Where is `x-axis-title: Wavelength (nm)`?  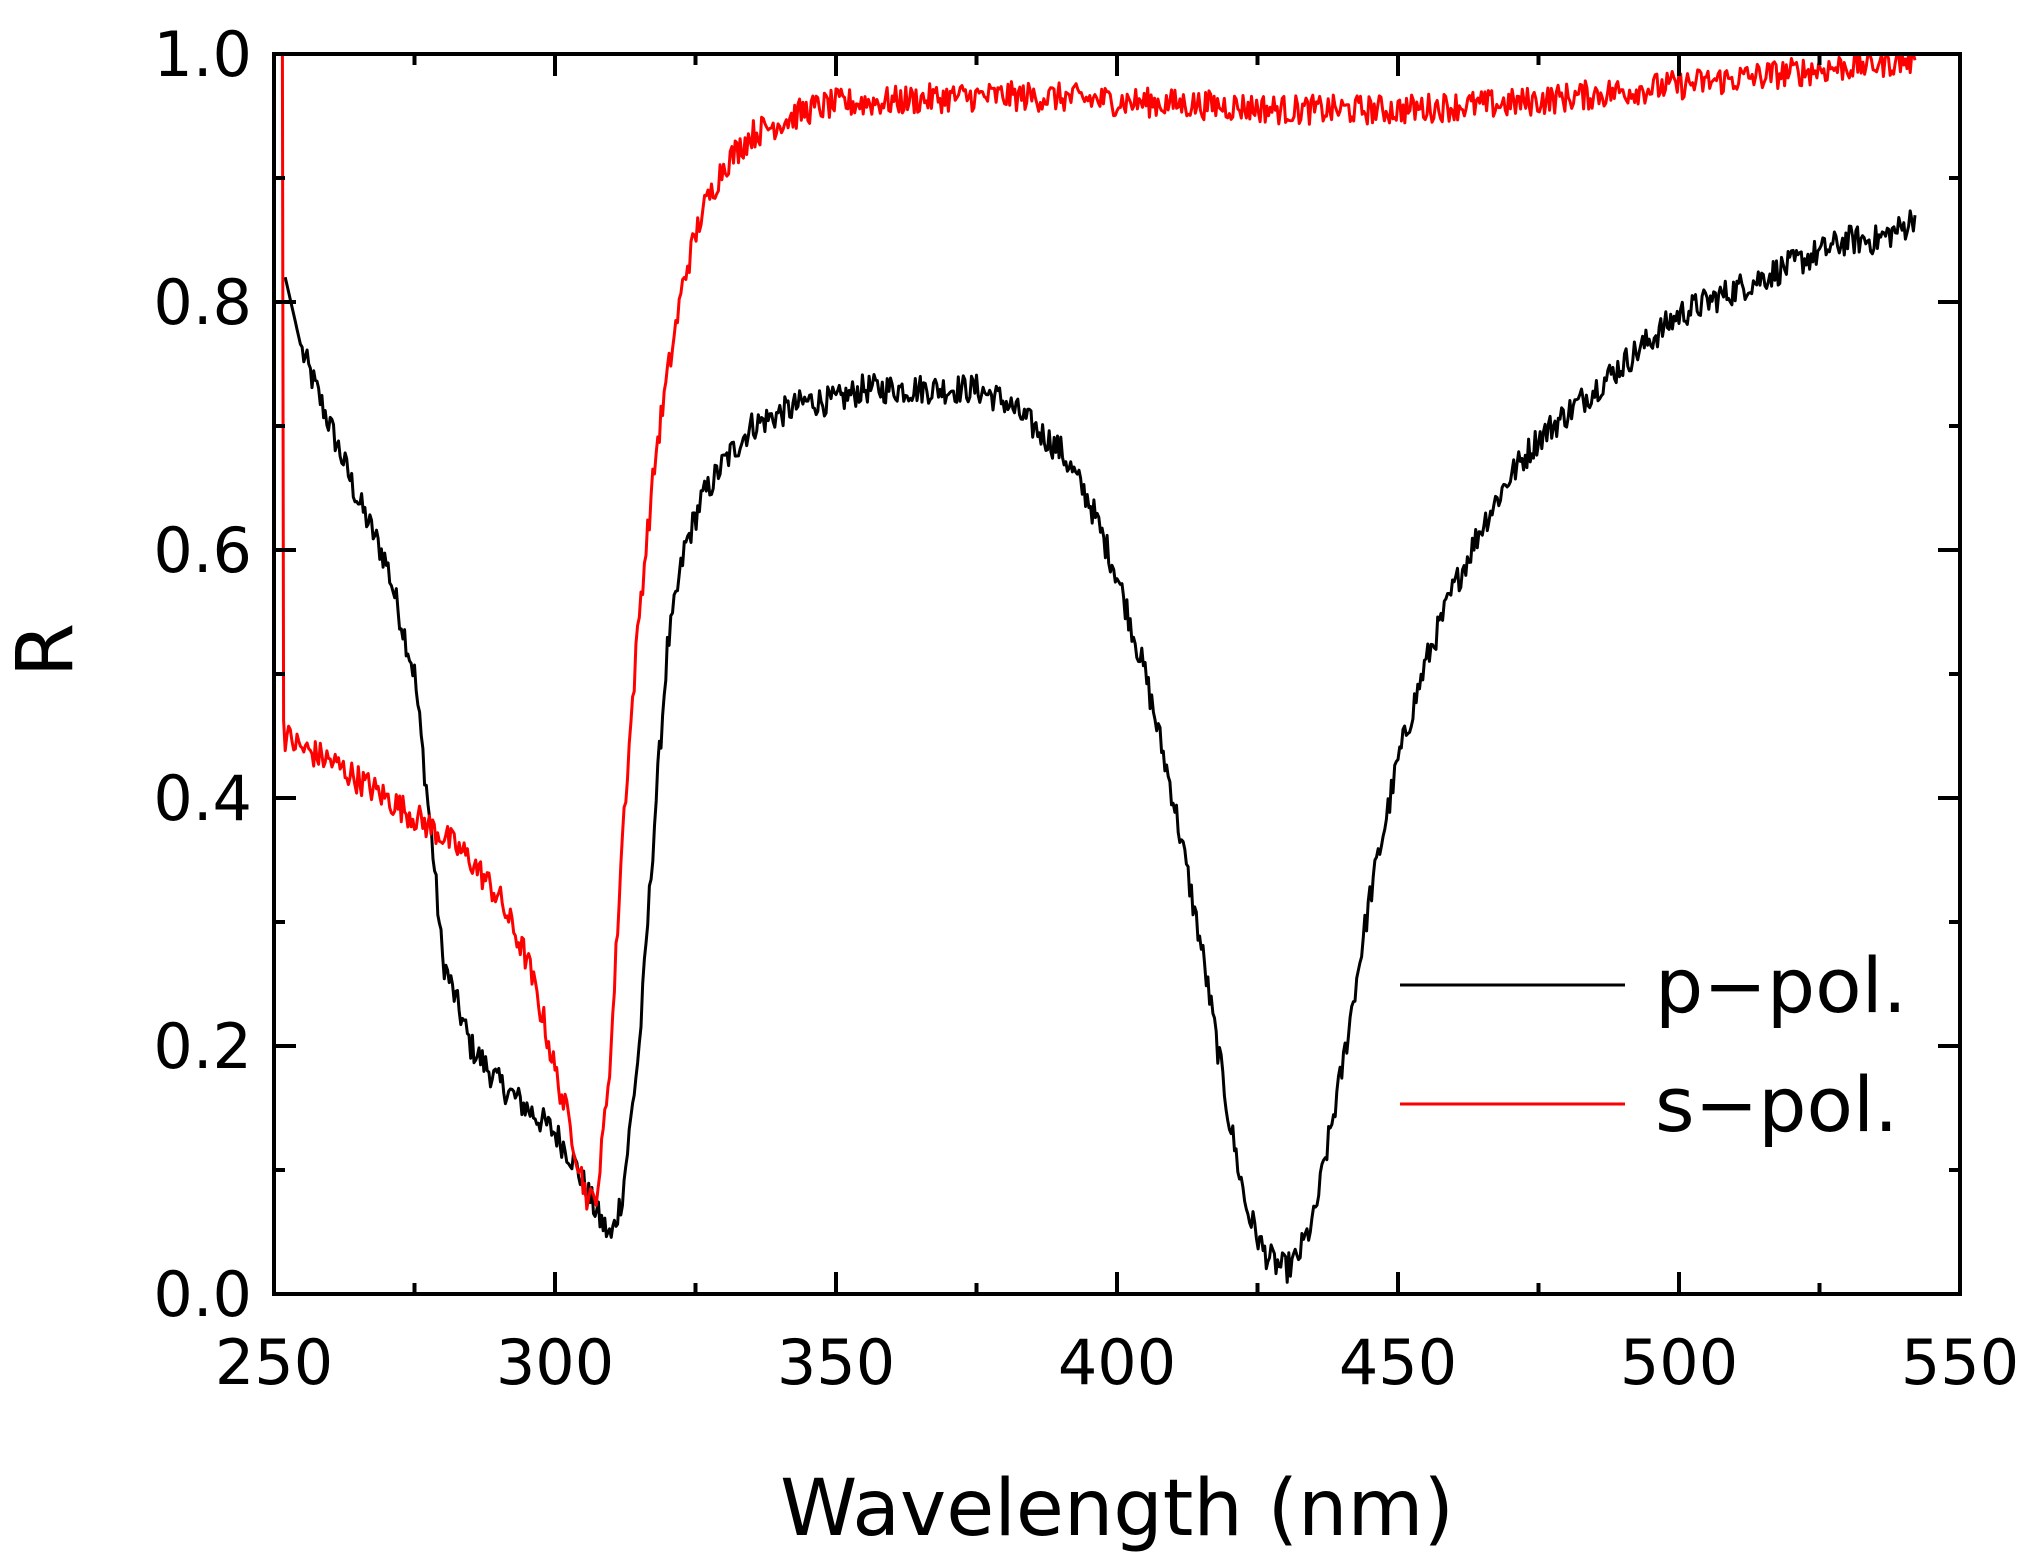
x-axis-title: Wavelength (nm) is located at coordinates (1117, 1509).